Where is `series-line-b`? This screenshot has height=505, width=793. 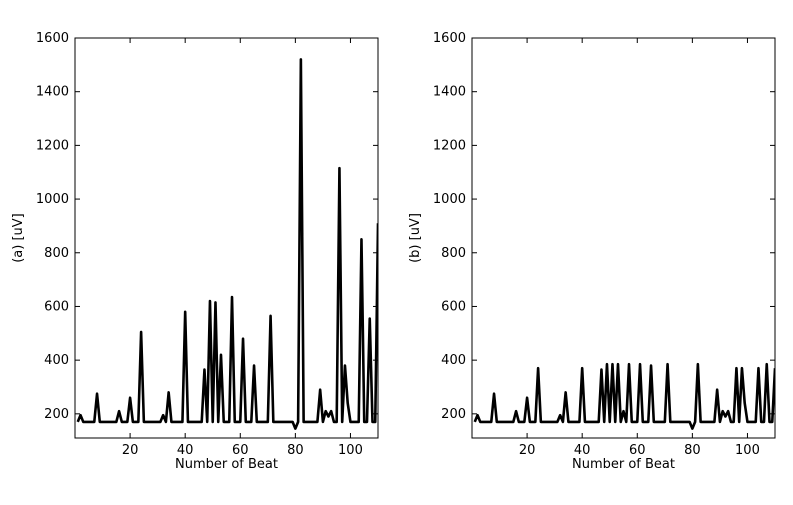 series-line-b is located at coordinates (624, 396).